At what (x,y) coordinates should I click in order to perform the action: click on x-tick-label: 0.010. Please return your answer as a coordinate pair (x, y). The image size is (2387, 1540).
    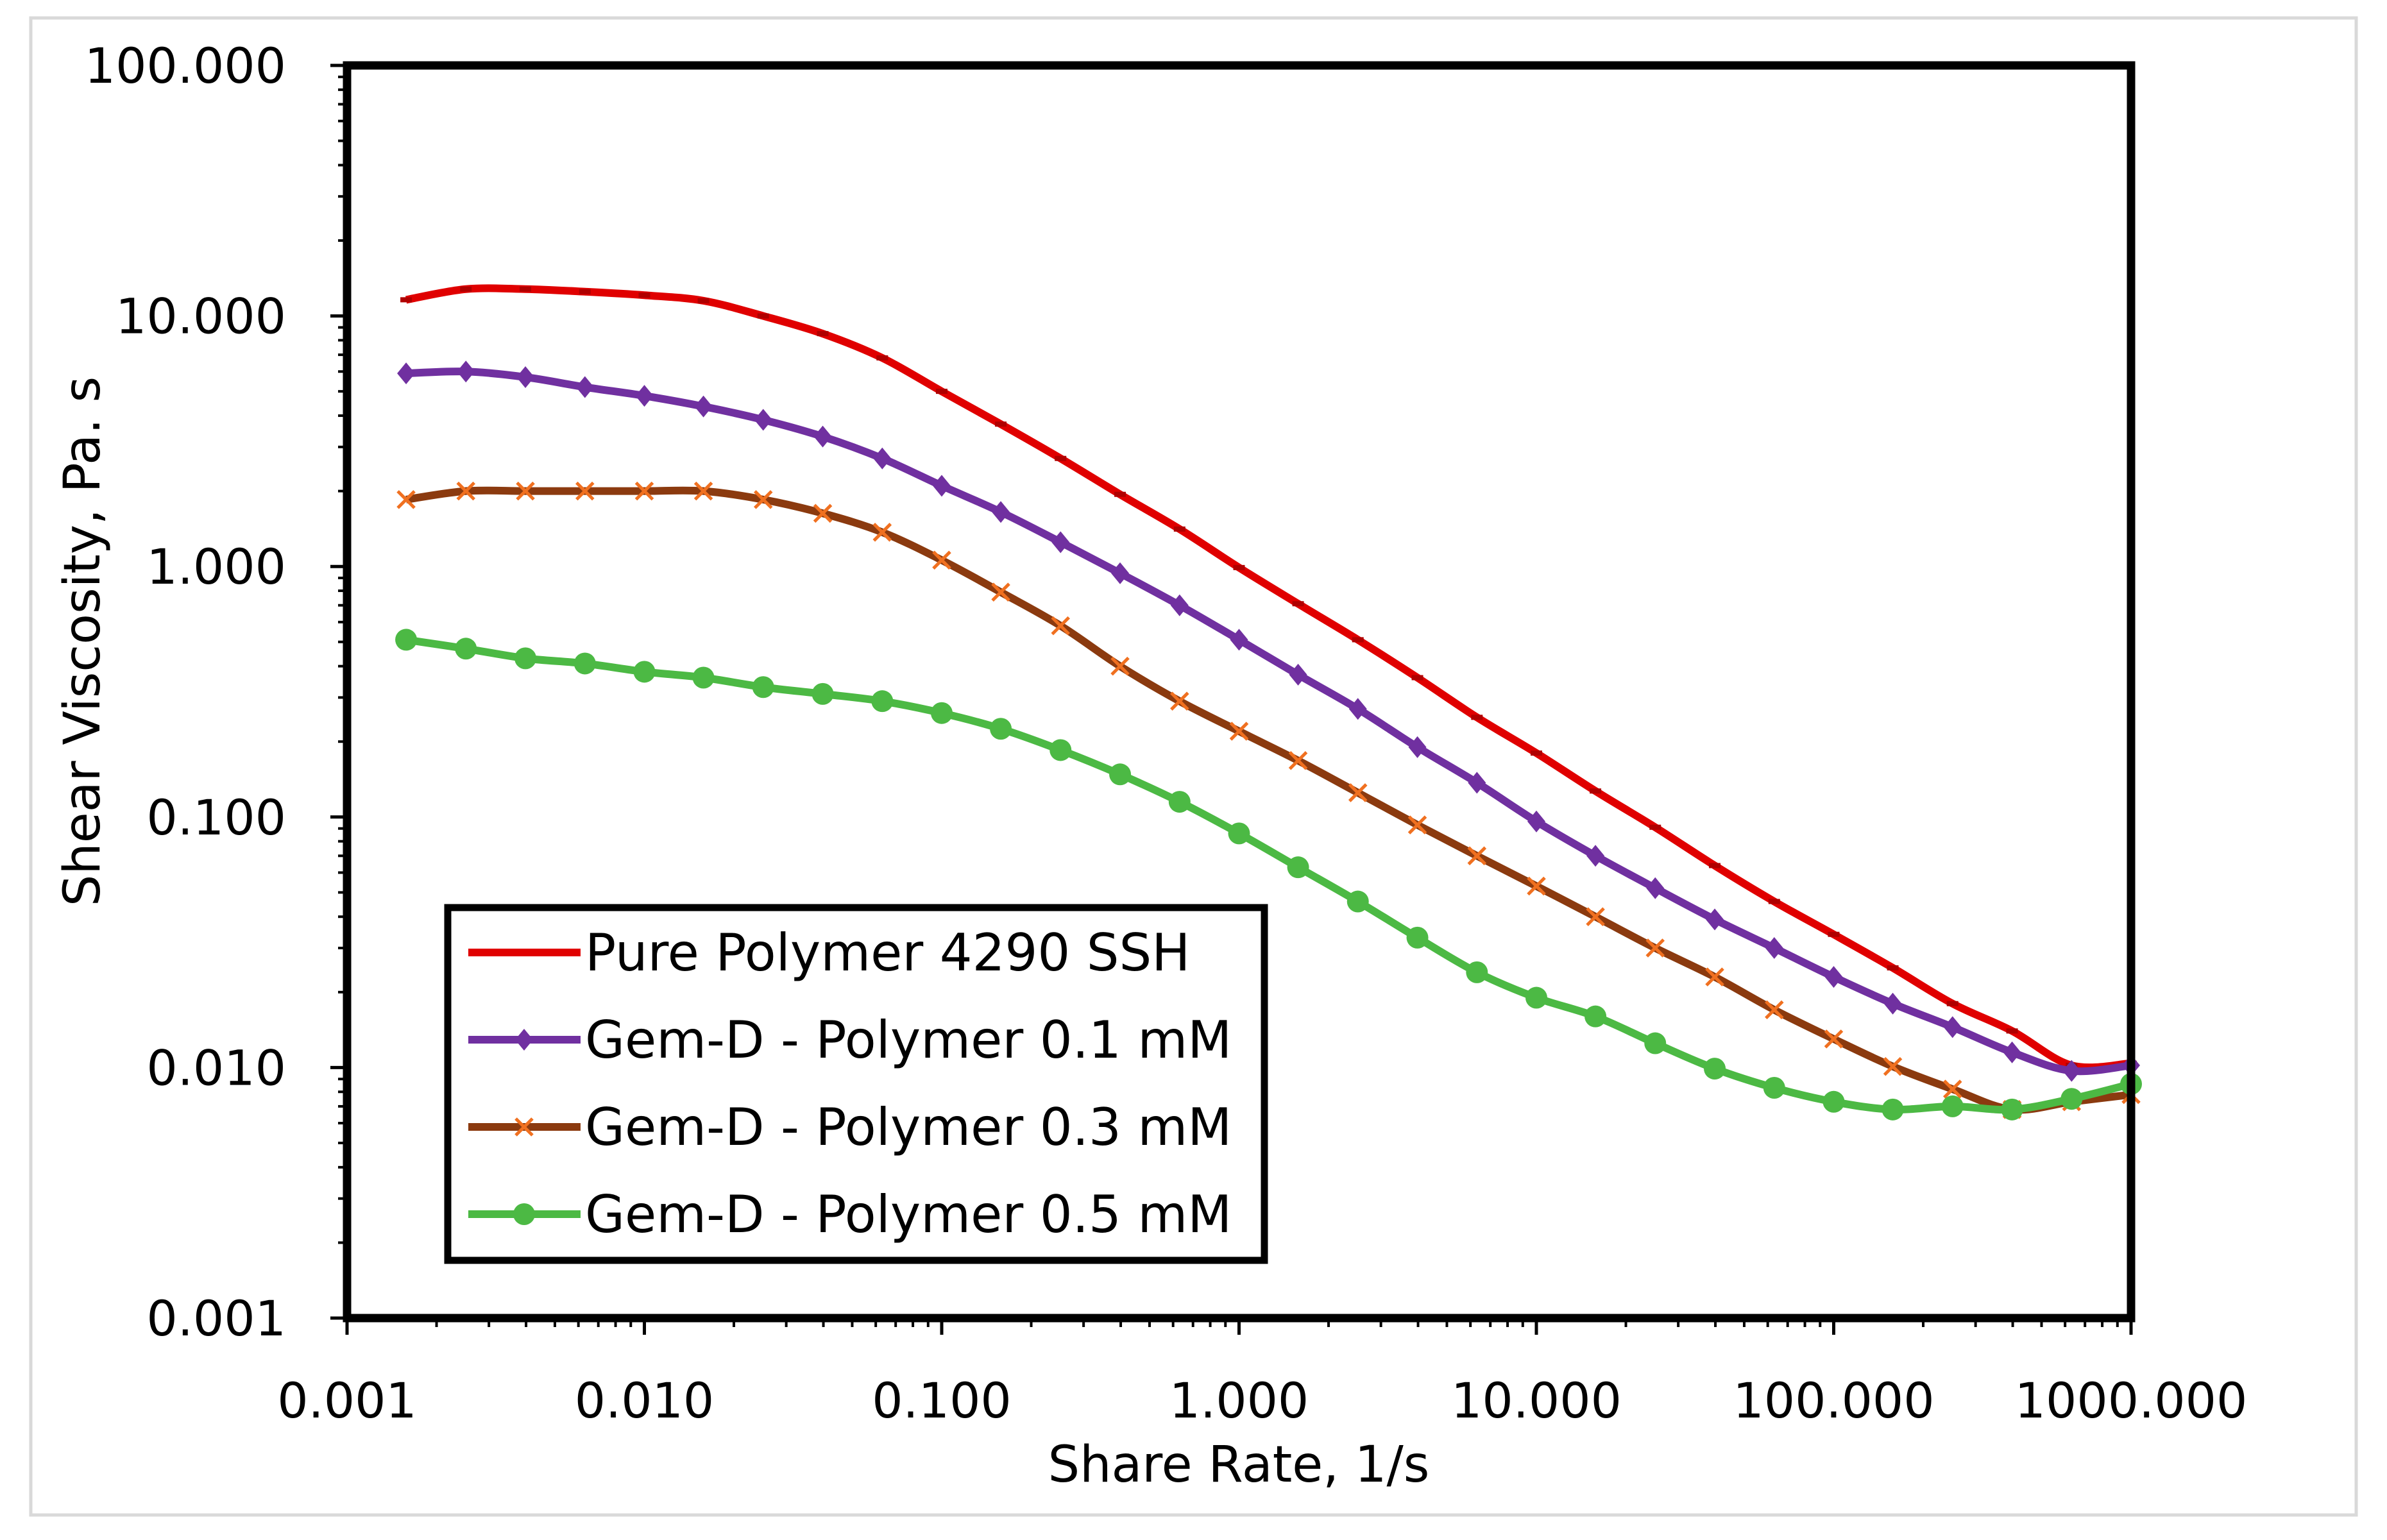
    Looking at the image, I should click on (645, 1400).